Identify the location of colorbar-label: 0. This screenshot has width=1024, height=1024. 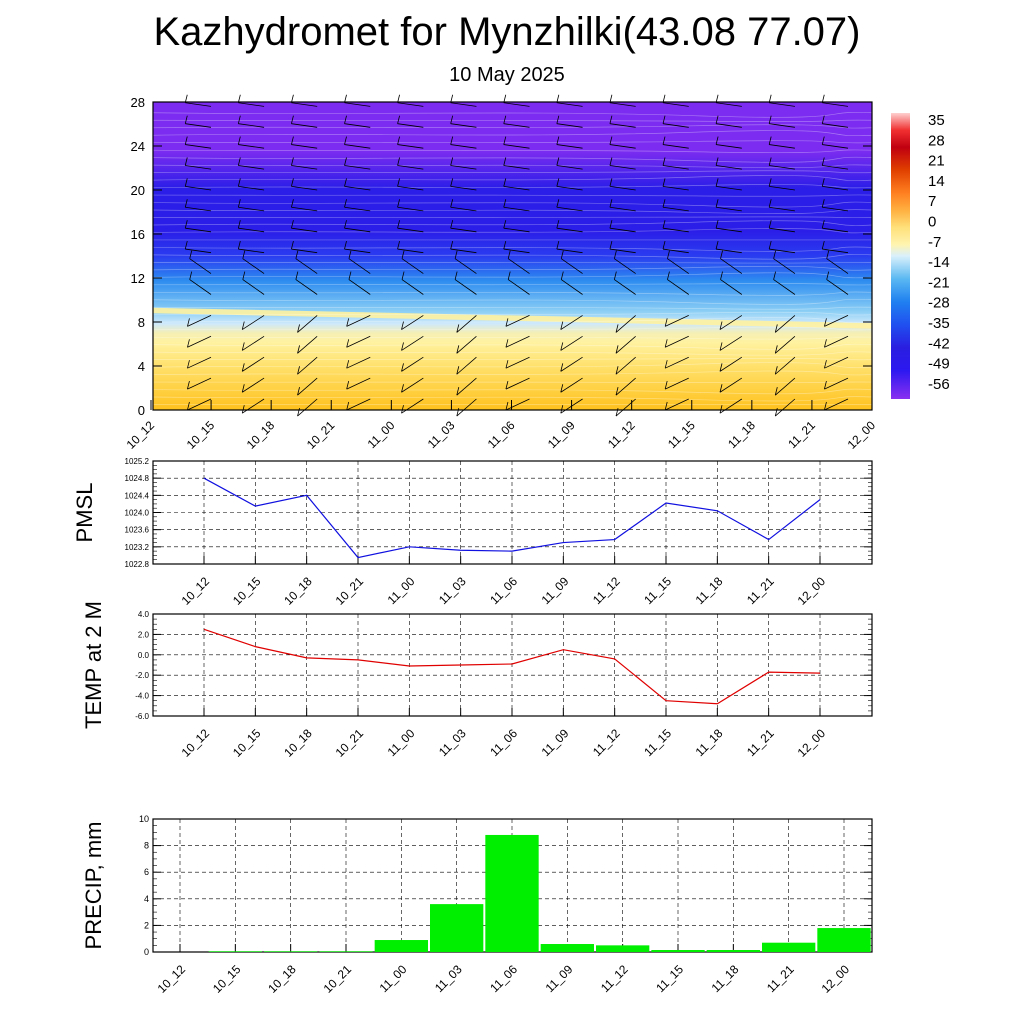
(932, 222).